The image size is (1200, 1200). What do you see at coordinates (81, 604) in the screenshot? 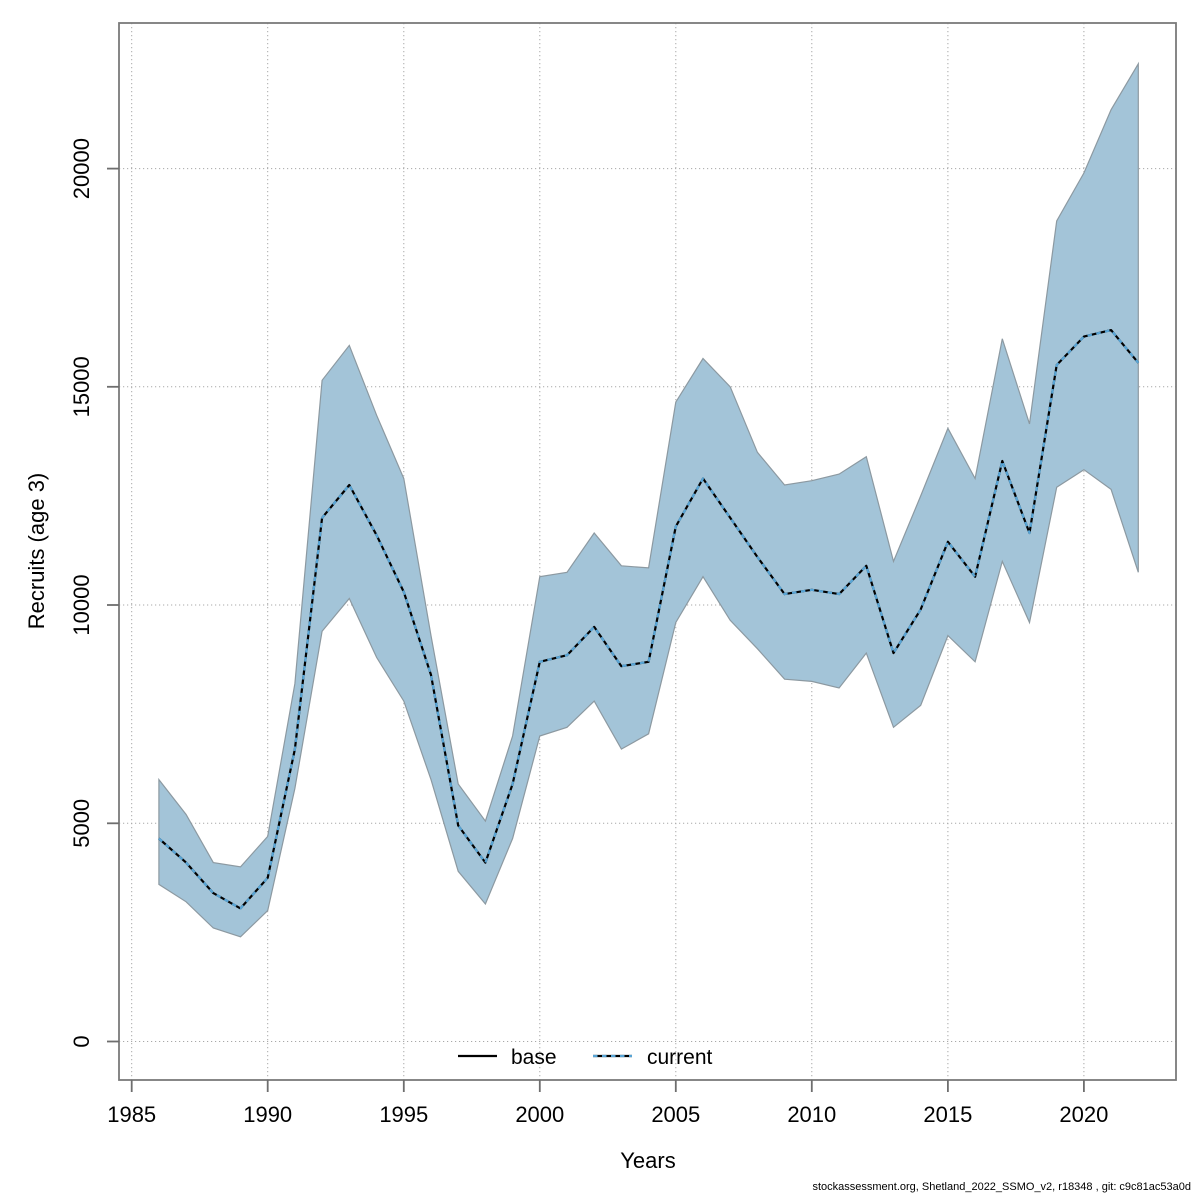
I see `y-tick-label: 10000` at bounding box center [81, 604].